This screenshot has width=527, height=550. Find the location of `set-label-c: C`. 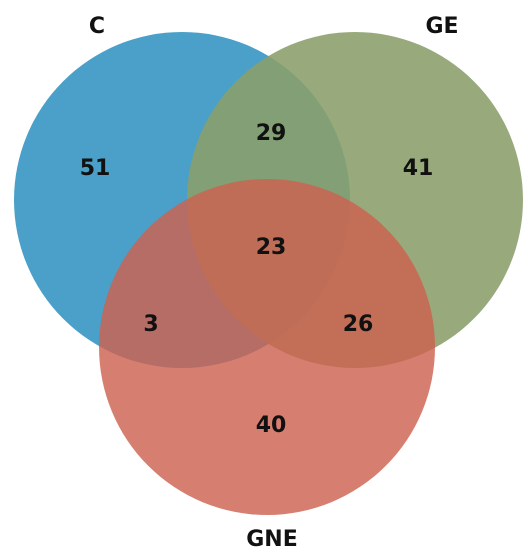

set-label-c: C is located at coordinates (97, 26).